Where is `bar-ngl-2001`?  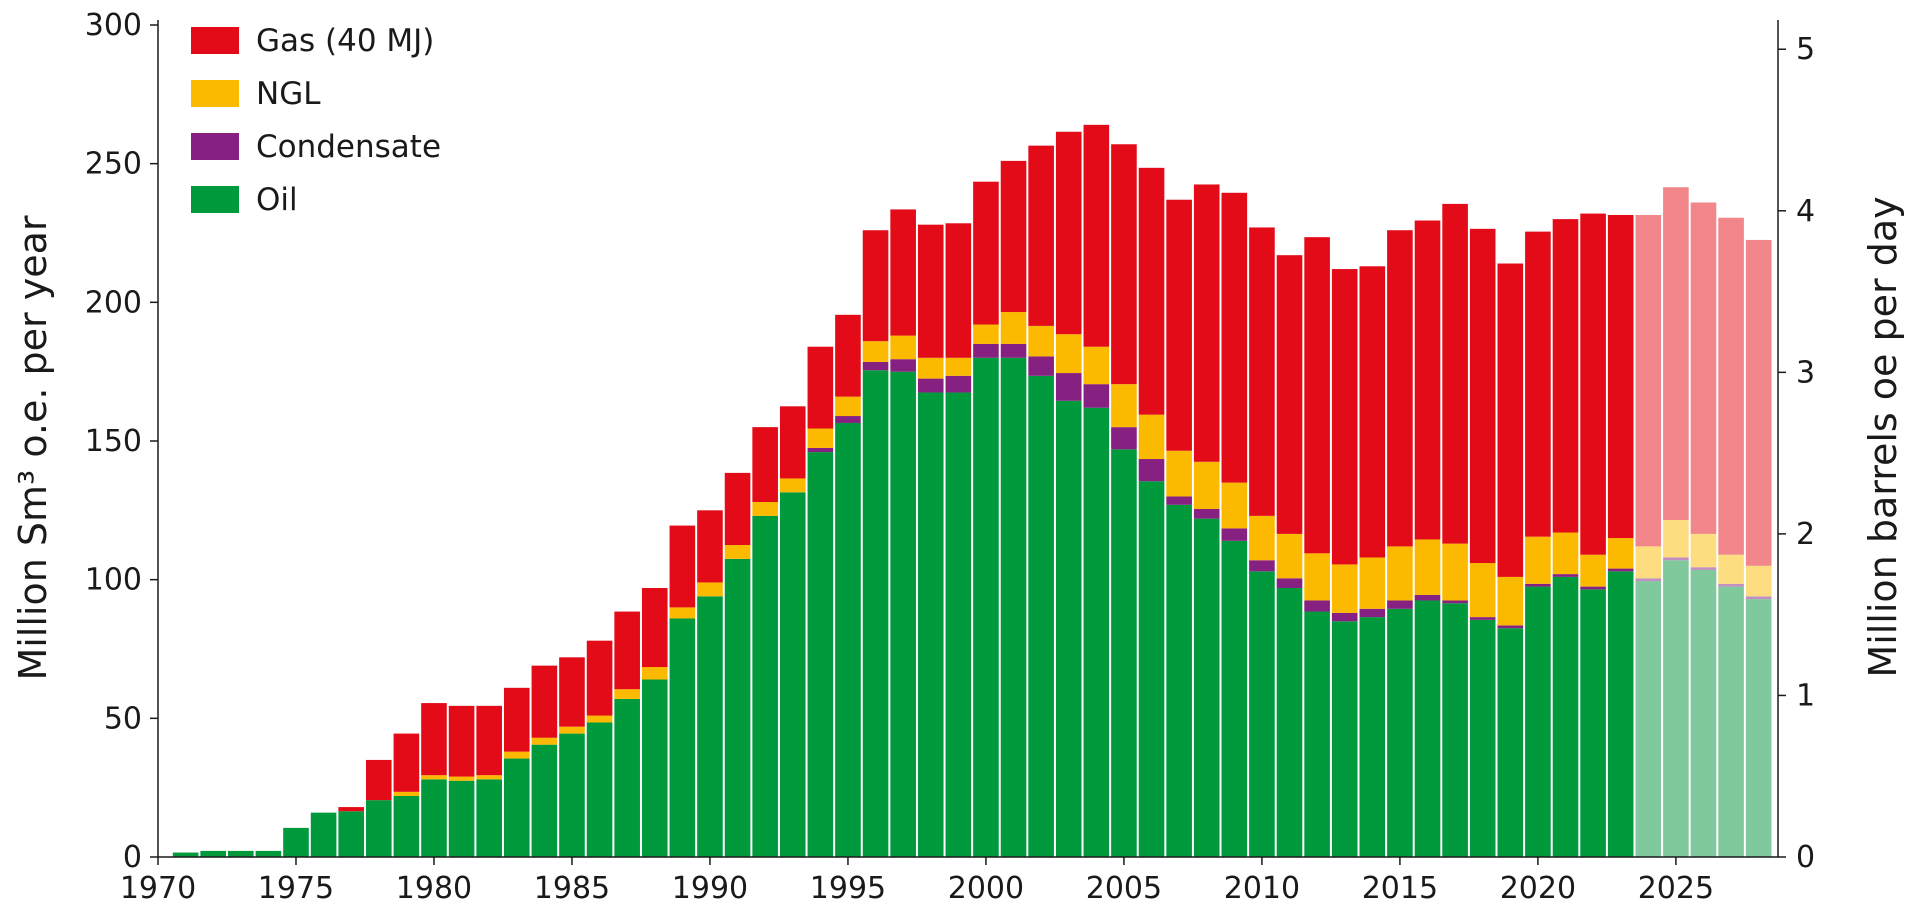 bar-ngl-2001 is located at coordinates (1013, 328).